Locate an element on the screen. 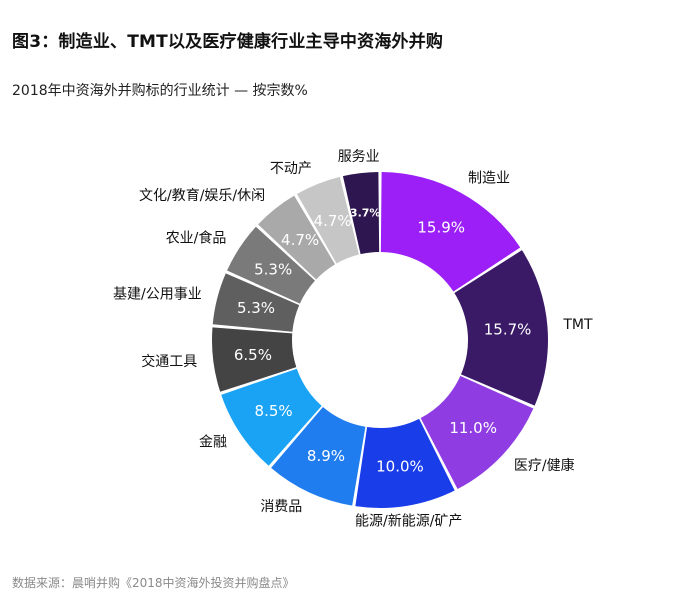 The image size is (700, 611). slice-category-label: 金融 is located at coordinates (213, 442).